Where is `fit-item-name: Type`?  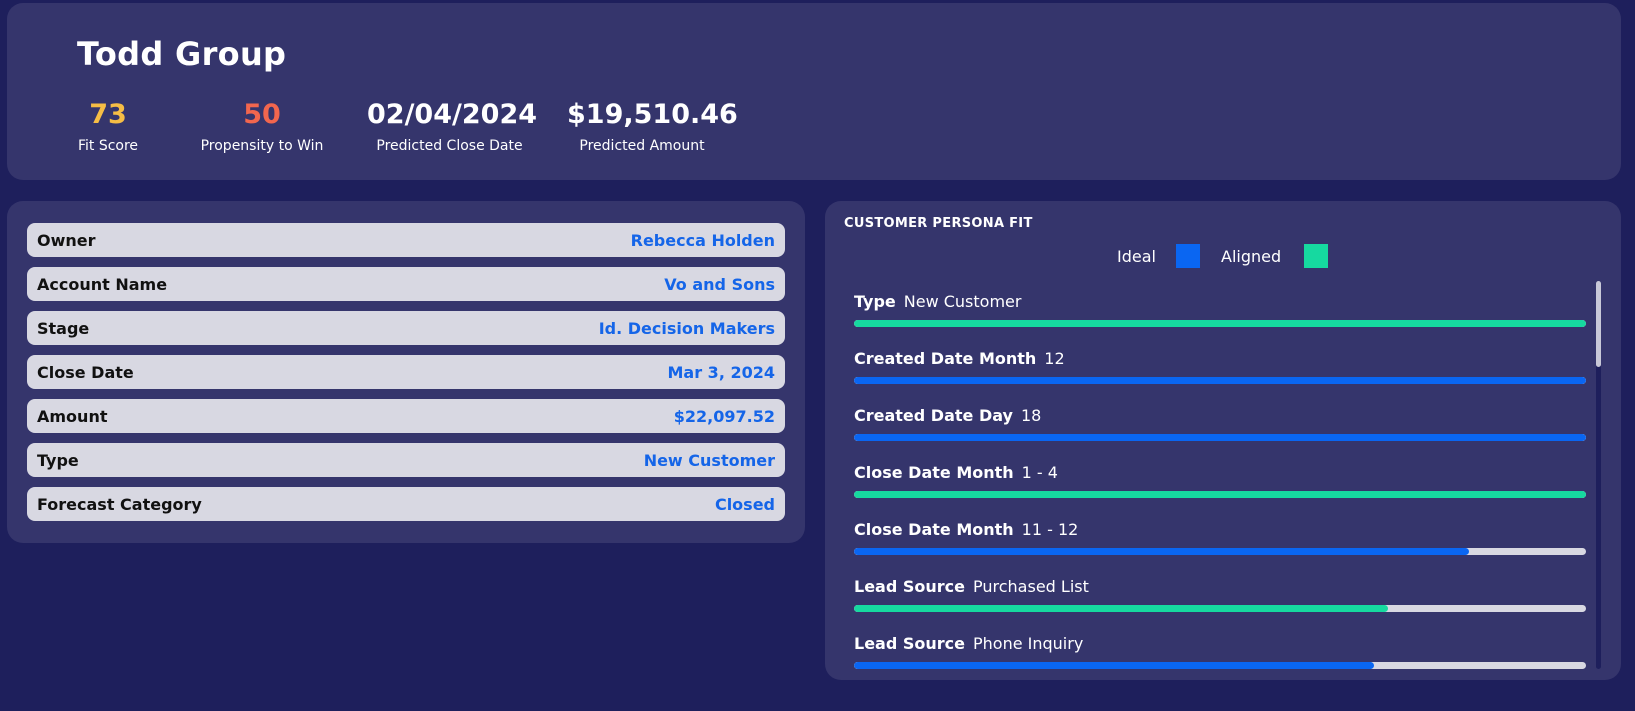 fit-item-name: Type is located at coordinates (875, 301).